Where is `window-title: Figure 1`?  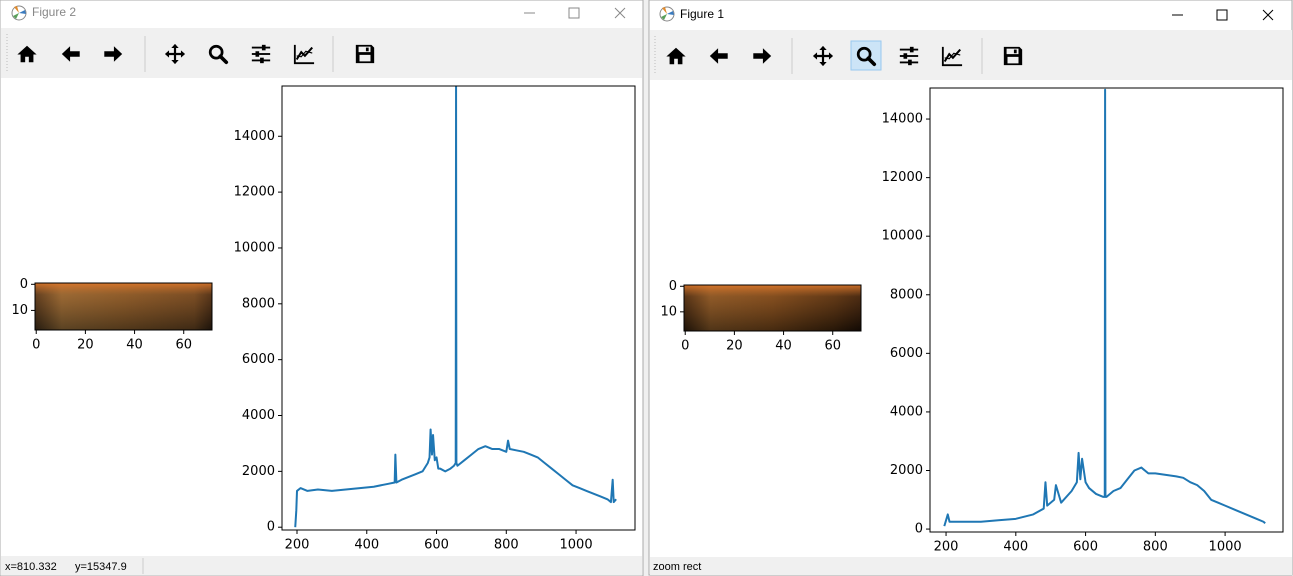
window-title: Figure 1 is located at coordinates (702, 14).